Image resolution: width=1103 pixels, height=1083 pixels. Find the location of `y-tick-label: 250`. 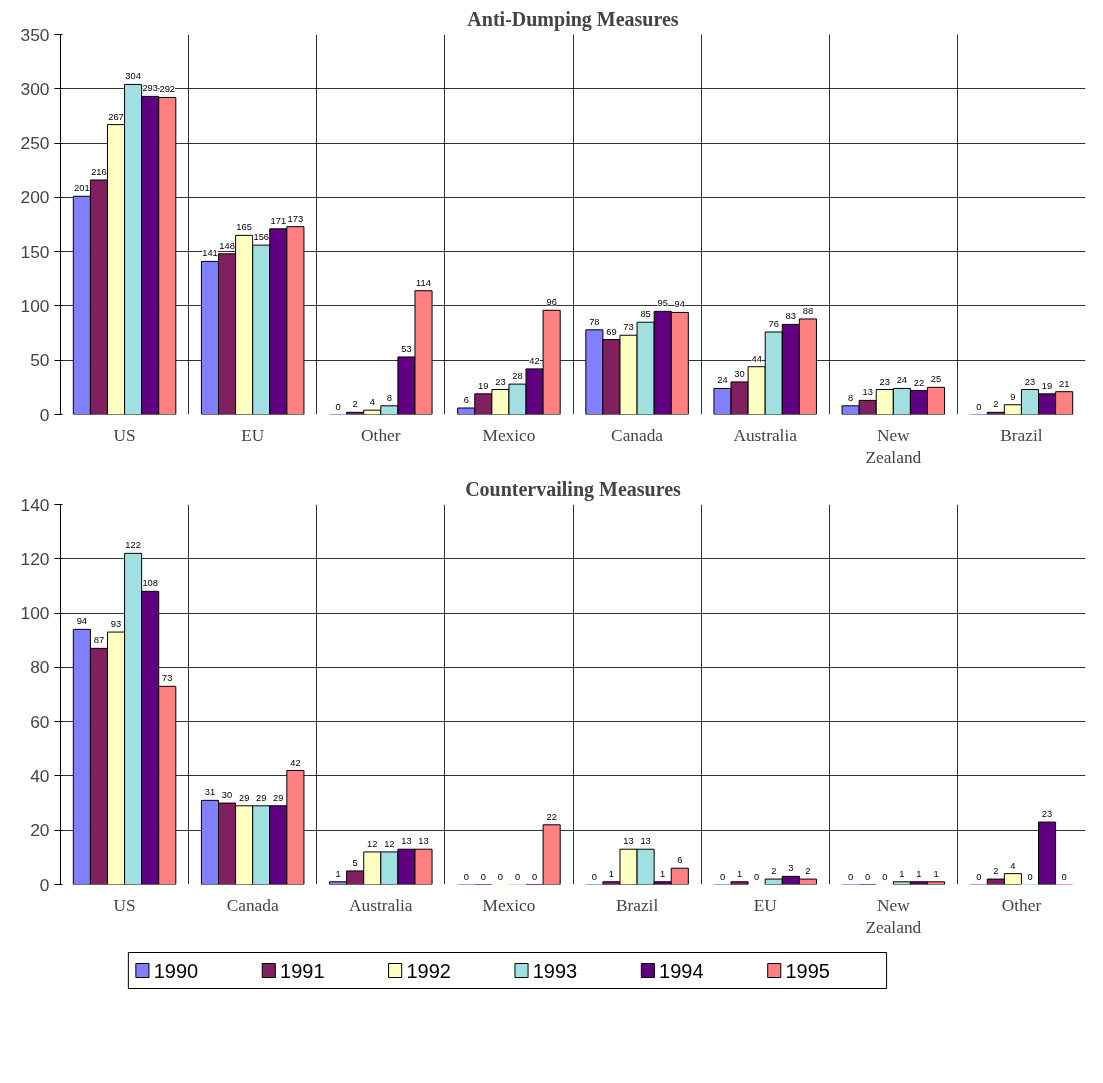

y-tick-label: 250 is located at coordinates (35, 143).